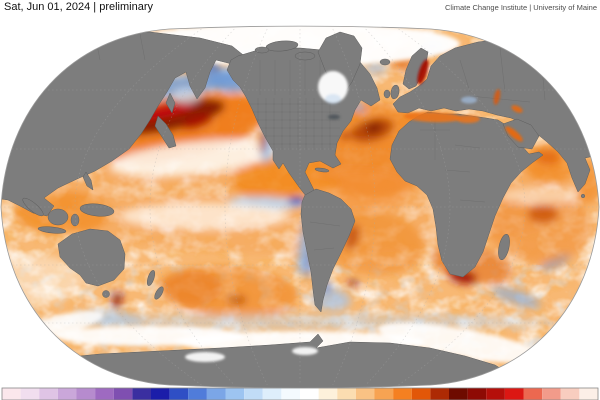  Describe the element at coordinates (78, 7) in the screenshot. I see `date-label: Sat, Jun 01, 2024 | preliminary` at that location.